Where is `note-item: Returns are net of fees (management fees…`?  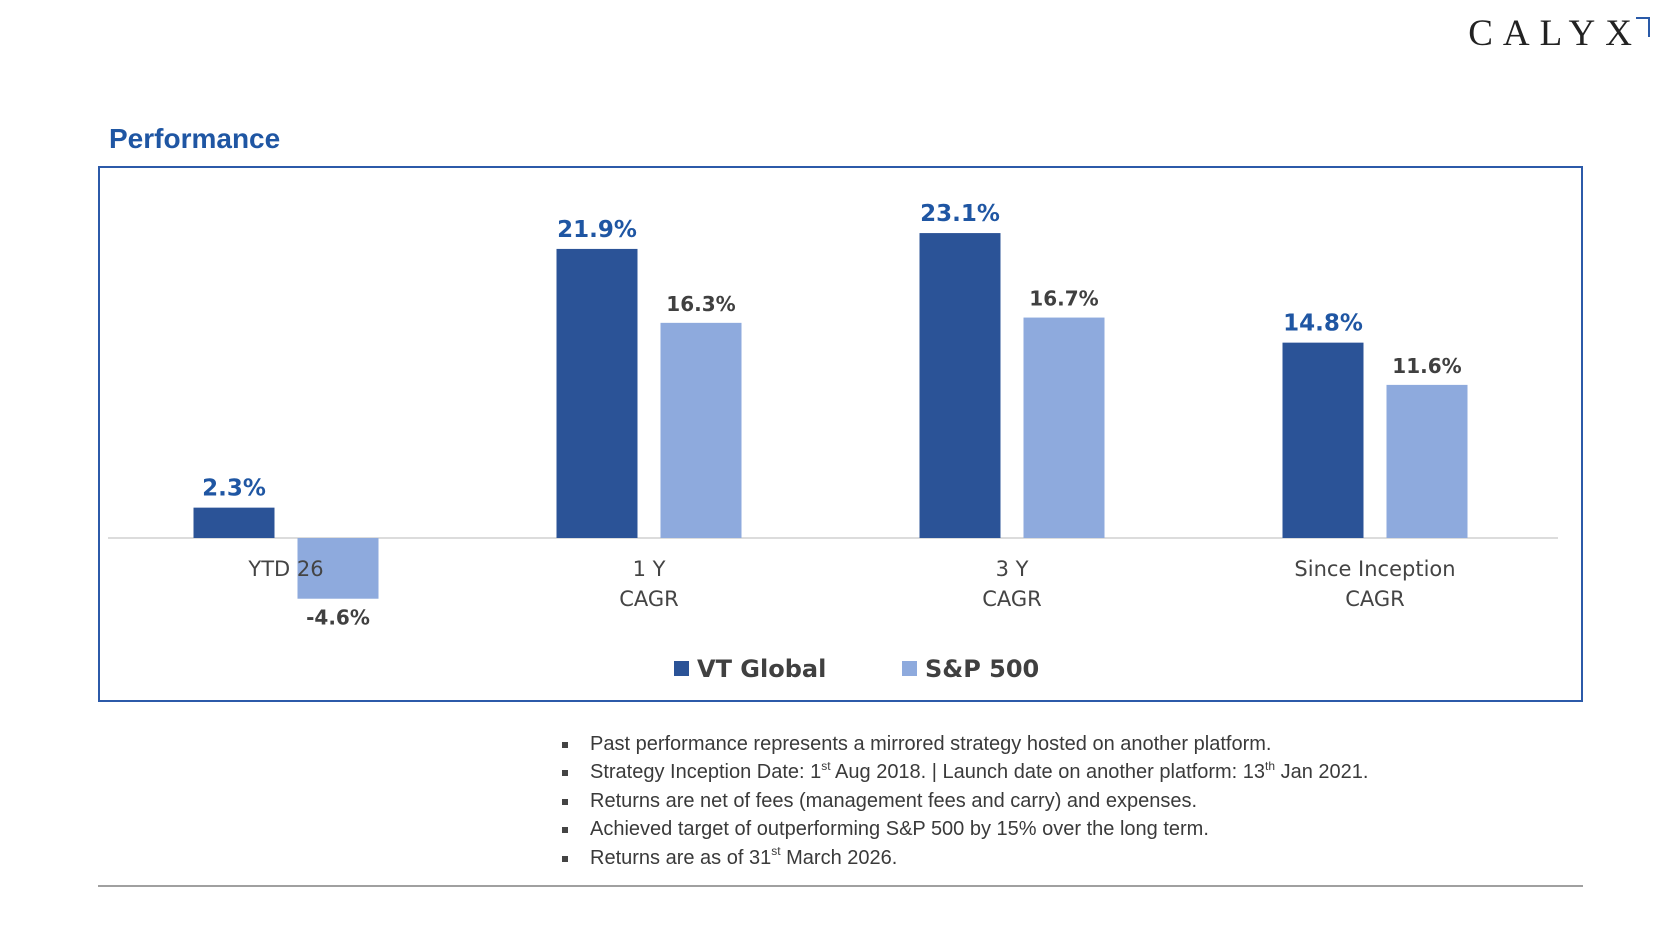 note-item: Returns are net of fees (management fees… is located at coordinates (965, 801).